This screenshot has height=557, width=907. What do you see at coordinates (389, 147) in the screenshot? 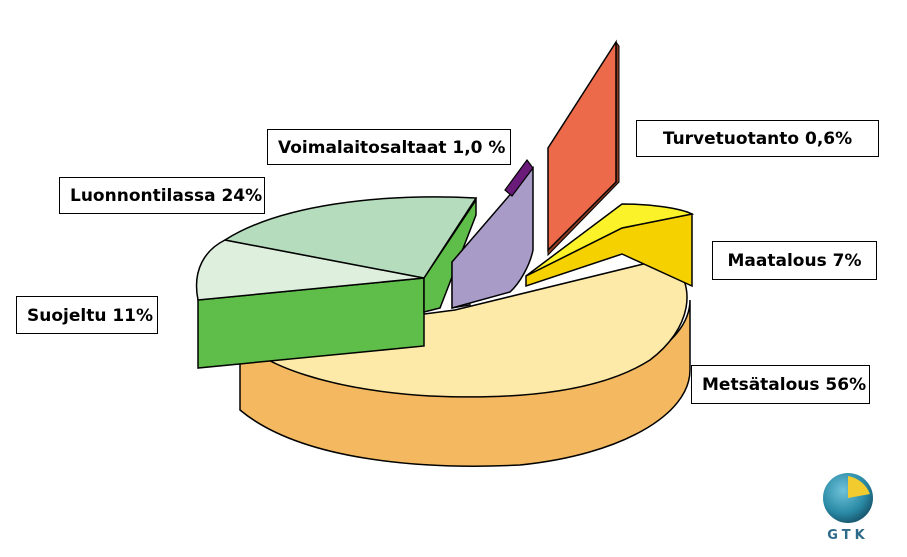
I see `label-voimalaitosaltaat: Voimalaitosaltaat 1,0 %` at bounding box center [389, 147].